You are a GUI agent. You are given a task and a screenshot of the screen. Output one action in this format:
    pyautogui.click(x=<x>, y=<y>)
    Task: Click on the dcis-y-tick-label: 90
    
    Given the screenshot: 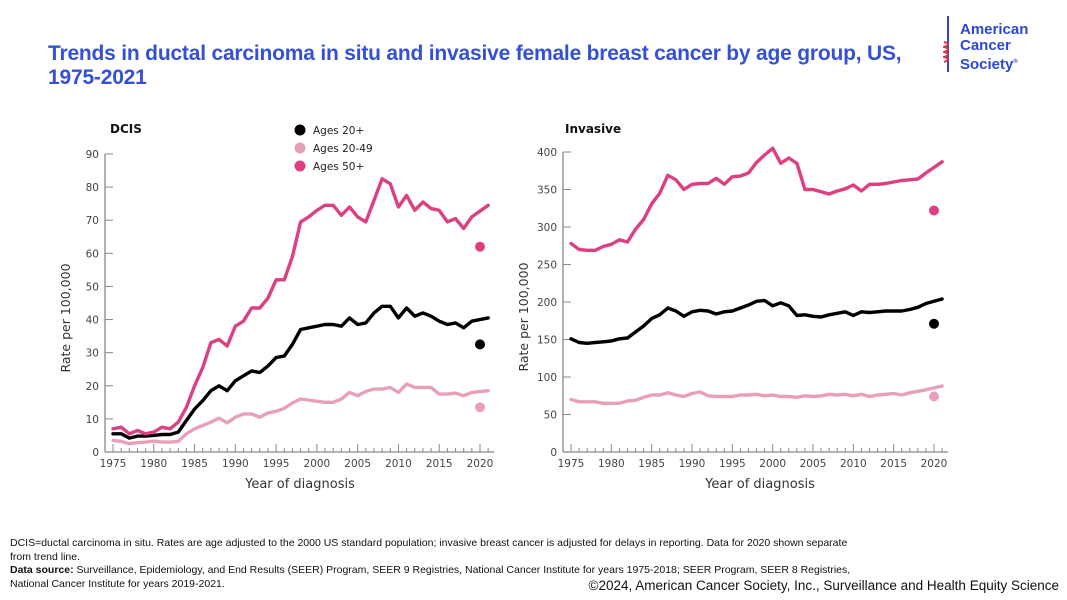 What is the action you would take?
    pyautogui.click(x=92, y=155)
    